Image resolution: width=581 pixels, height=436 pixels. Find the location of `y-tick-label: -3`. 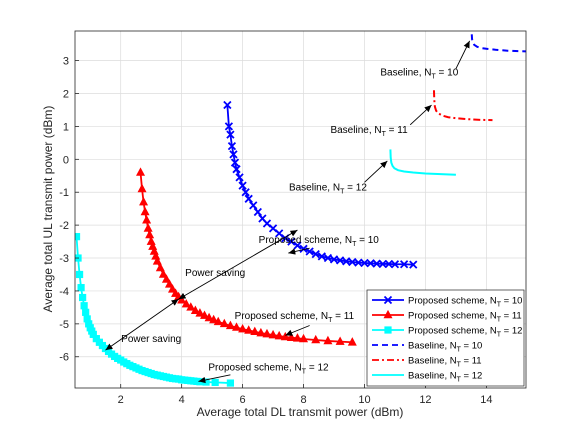

y-tick-label: -3 is located at coordinates (64, 259).